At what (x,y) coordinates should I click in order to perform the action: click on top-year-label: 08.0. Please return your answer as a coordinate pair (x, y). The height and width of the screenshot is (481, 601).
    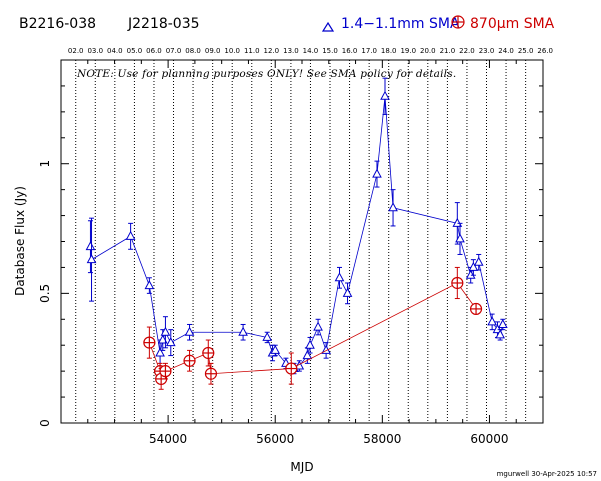
    Looking at the image, I should click on (193, 51).